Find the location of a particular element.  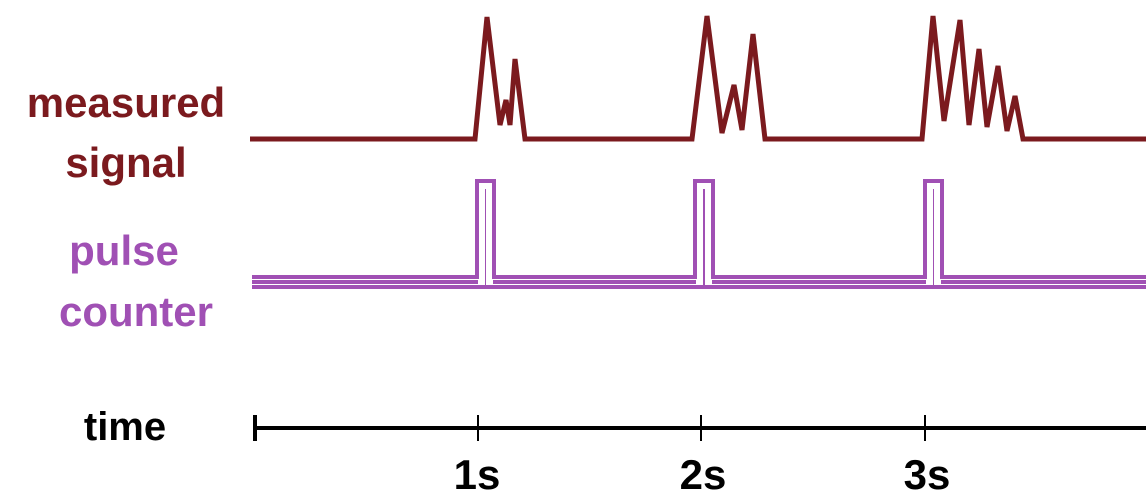

measured-signal-label-line2: signal is located at coordinates (125, 162).